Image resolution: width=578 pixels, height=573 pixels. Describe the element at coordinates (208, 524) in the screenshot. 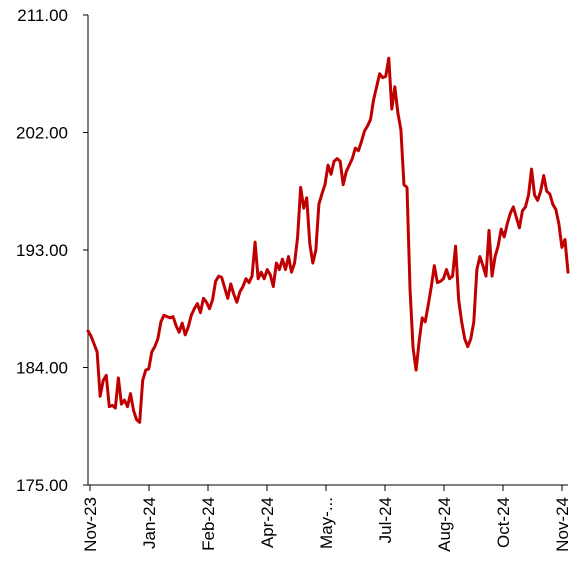

I see `x-tick-label: Feb-24` at that location.